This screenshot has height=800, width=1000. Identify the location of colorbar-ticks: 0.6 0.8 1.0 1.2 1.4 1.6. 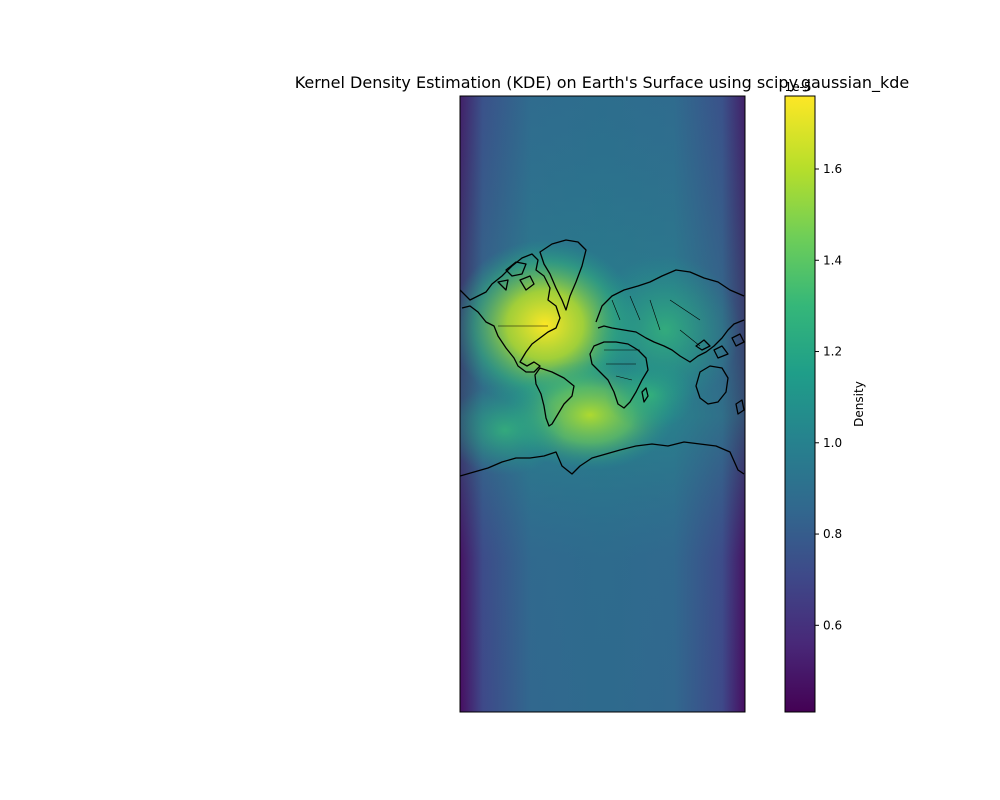
(828, 397).